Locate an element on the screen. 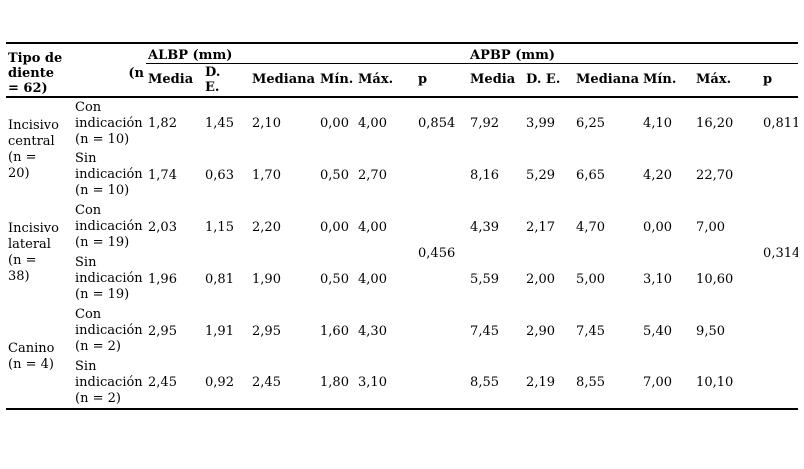  p-value-cell-apbp-span: 0,314 is located at coordinates (781, 253).